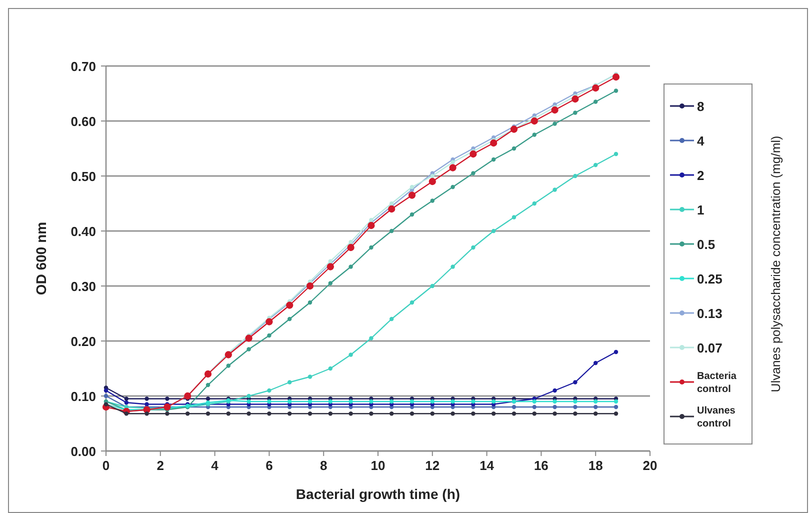 This screenshot has height=513, width=812. Describe the element at coordinates (650, 465) in the screenshot. I see `x-tick-label: 20` at that location.